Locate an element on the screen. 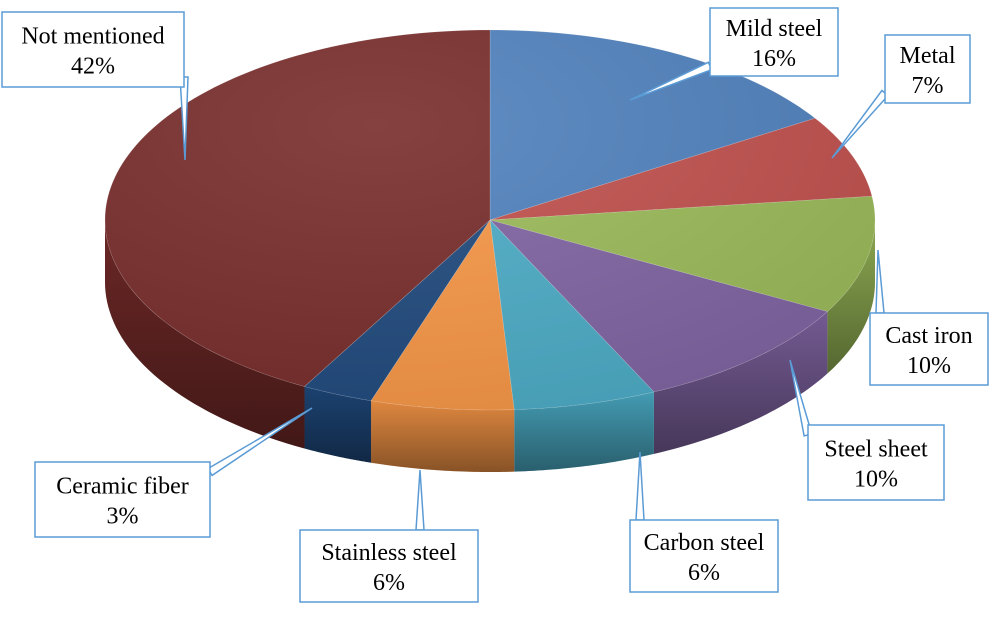 This screenshot has width=1004, height=618. callout-pointer-metal is located at coordinates (860, 124).